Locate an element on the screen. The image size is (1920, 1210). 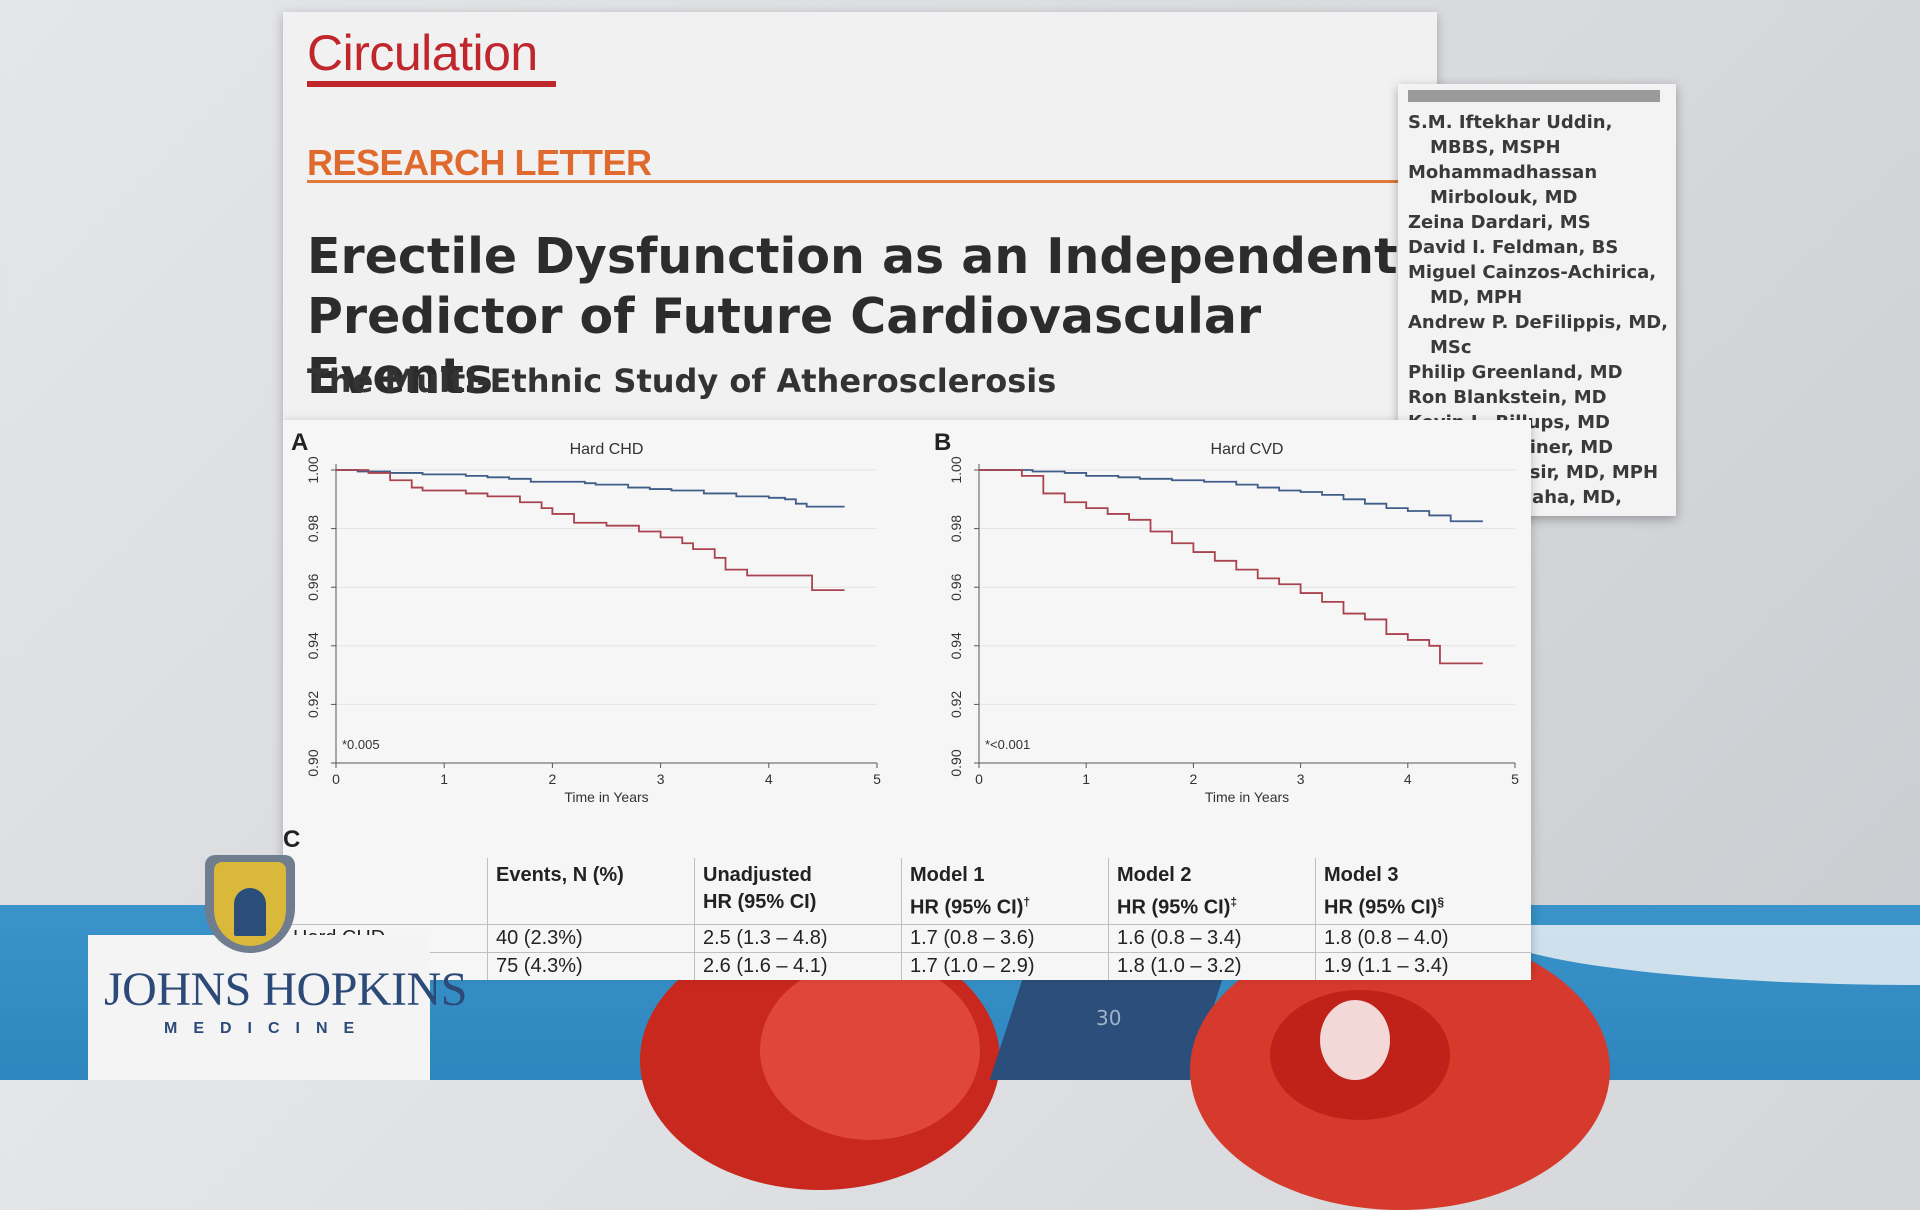
background-heart-shape is located at coordinates (870, 1050).